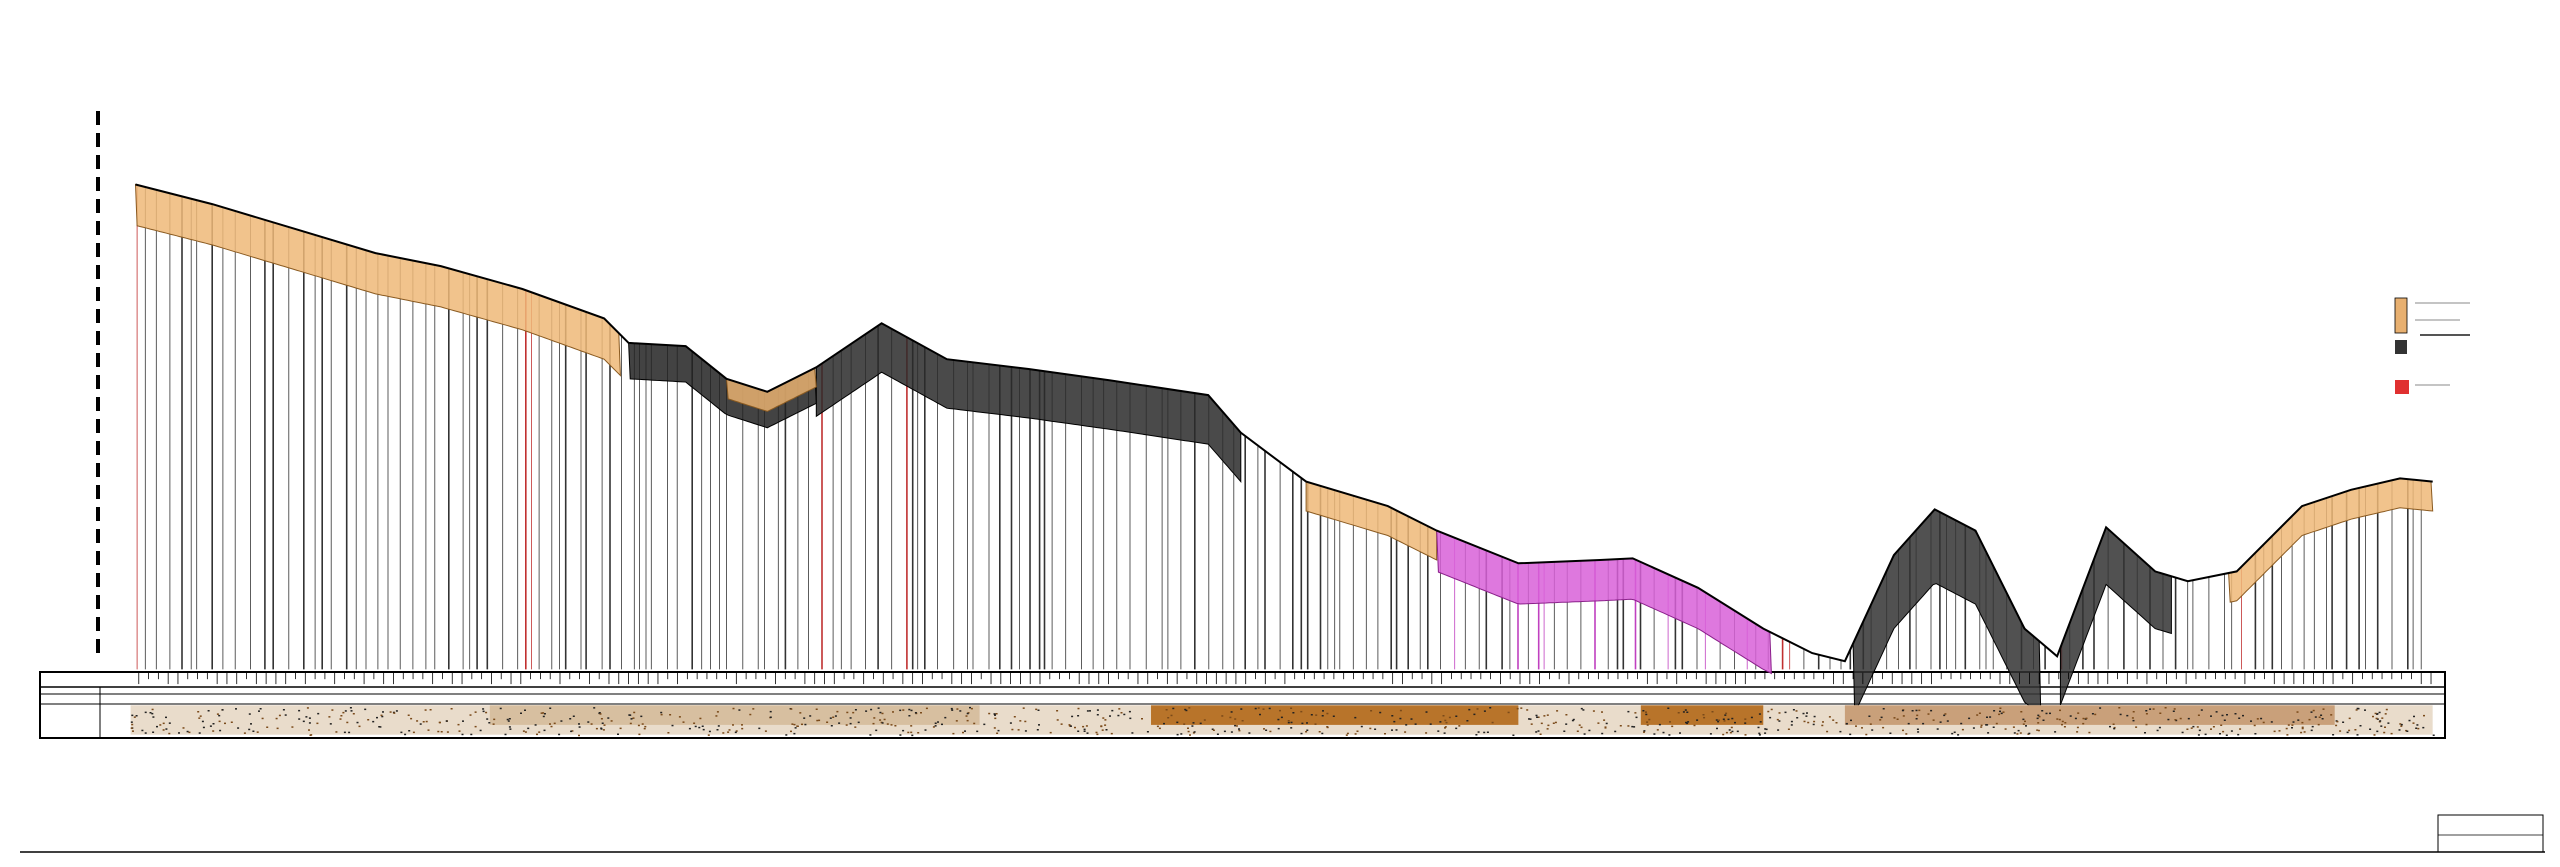 The width and height of the screenshot is (2560, 867). Describe the element at coordinates (2432, 345) in the screenshot. I see `legend` at that location.